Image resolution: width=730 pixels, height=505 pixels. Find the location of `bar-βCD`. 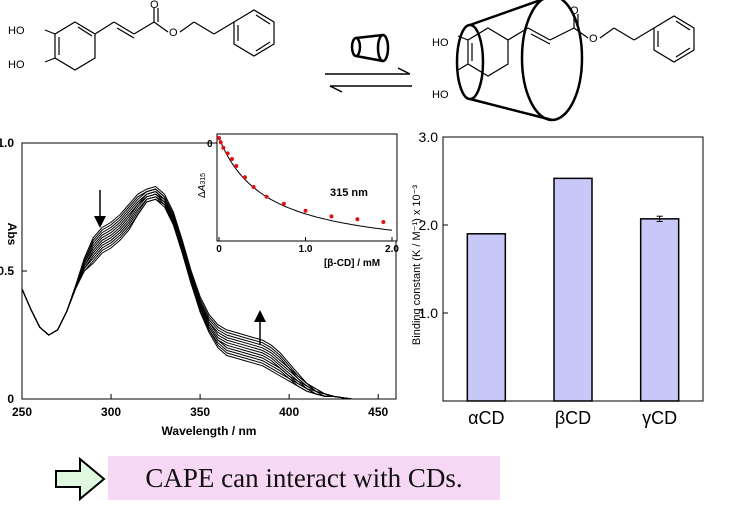

bar-βCD is located at coordinates (573, 289).